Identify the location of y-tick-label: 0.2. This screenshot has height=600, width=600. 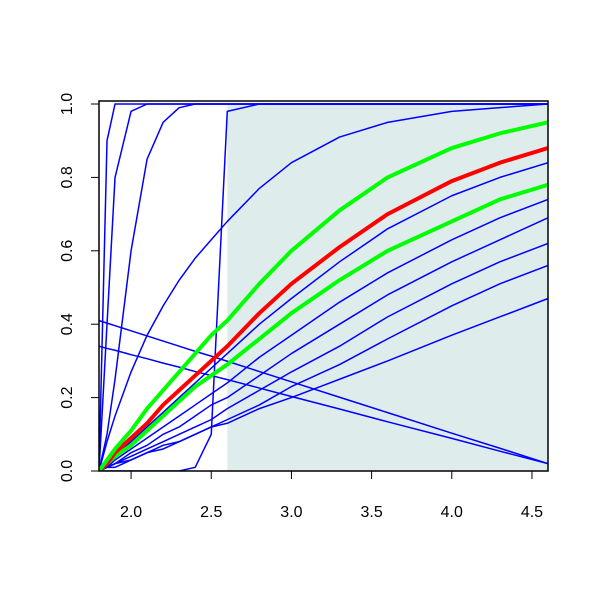
(67, 397).